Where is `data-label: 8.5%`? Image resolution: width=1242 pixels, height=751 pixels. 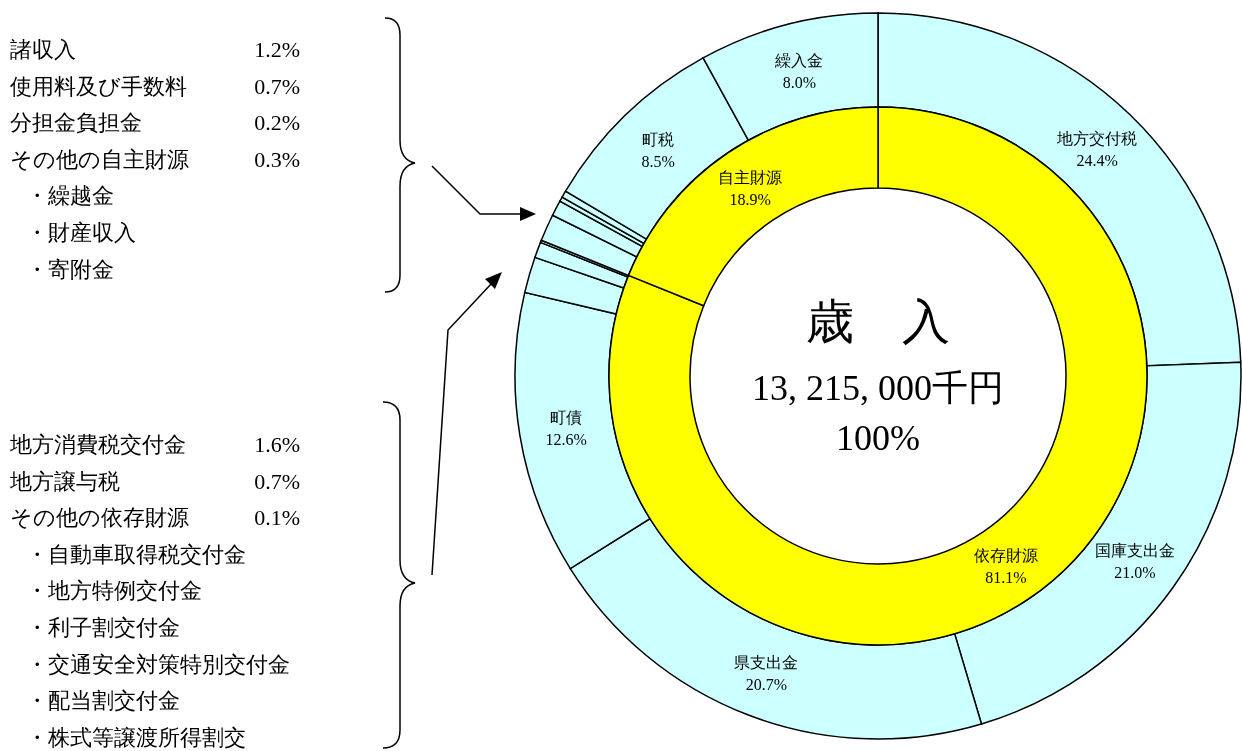 data-label: 8.5% is located at coordinates (658, 162).